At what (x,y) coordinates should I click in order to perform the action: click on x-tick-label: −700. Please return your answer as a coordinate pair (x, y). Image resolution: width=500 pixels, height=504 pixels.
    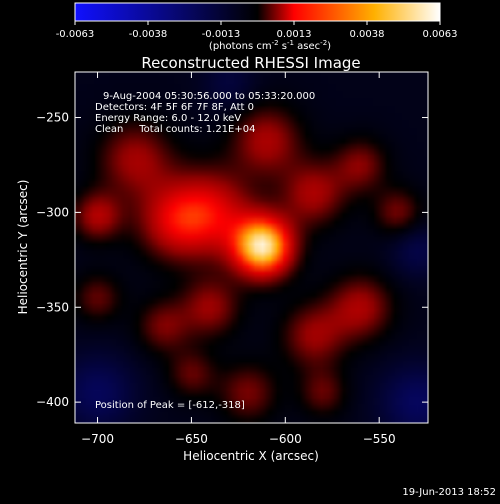
    Looking at the image, I should click on (97, 439).